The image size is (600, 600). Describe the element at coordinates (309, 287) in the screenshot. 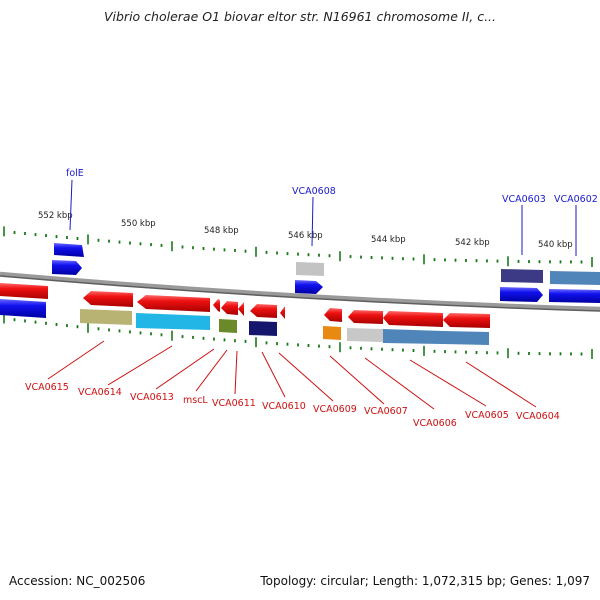

I see `gene-VCA0608-arrow` at that location.